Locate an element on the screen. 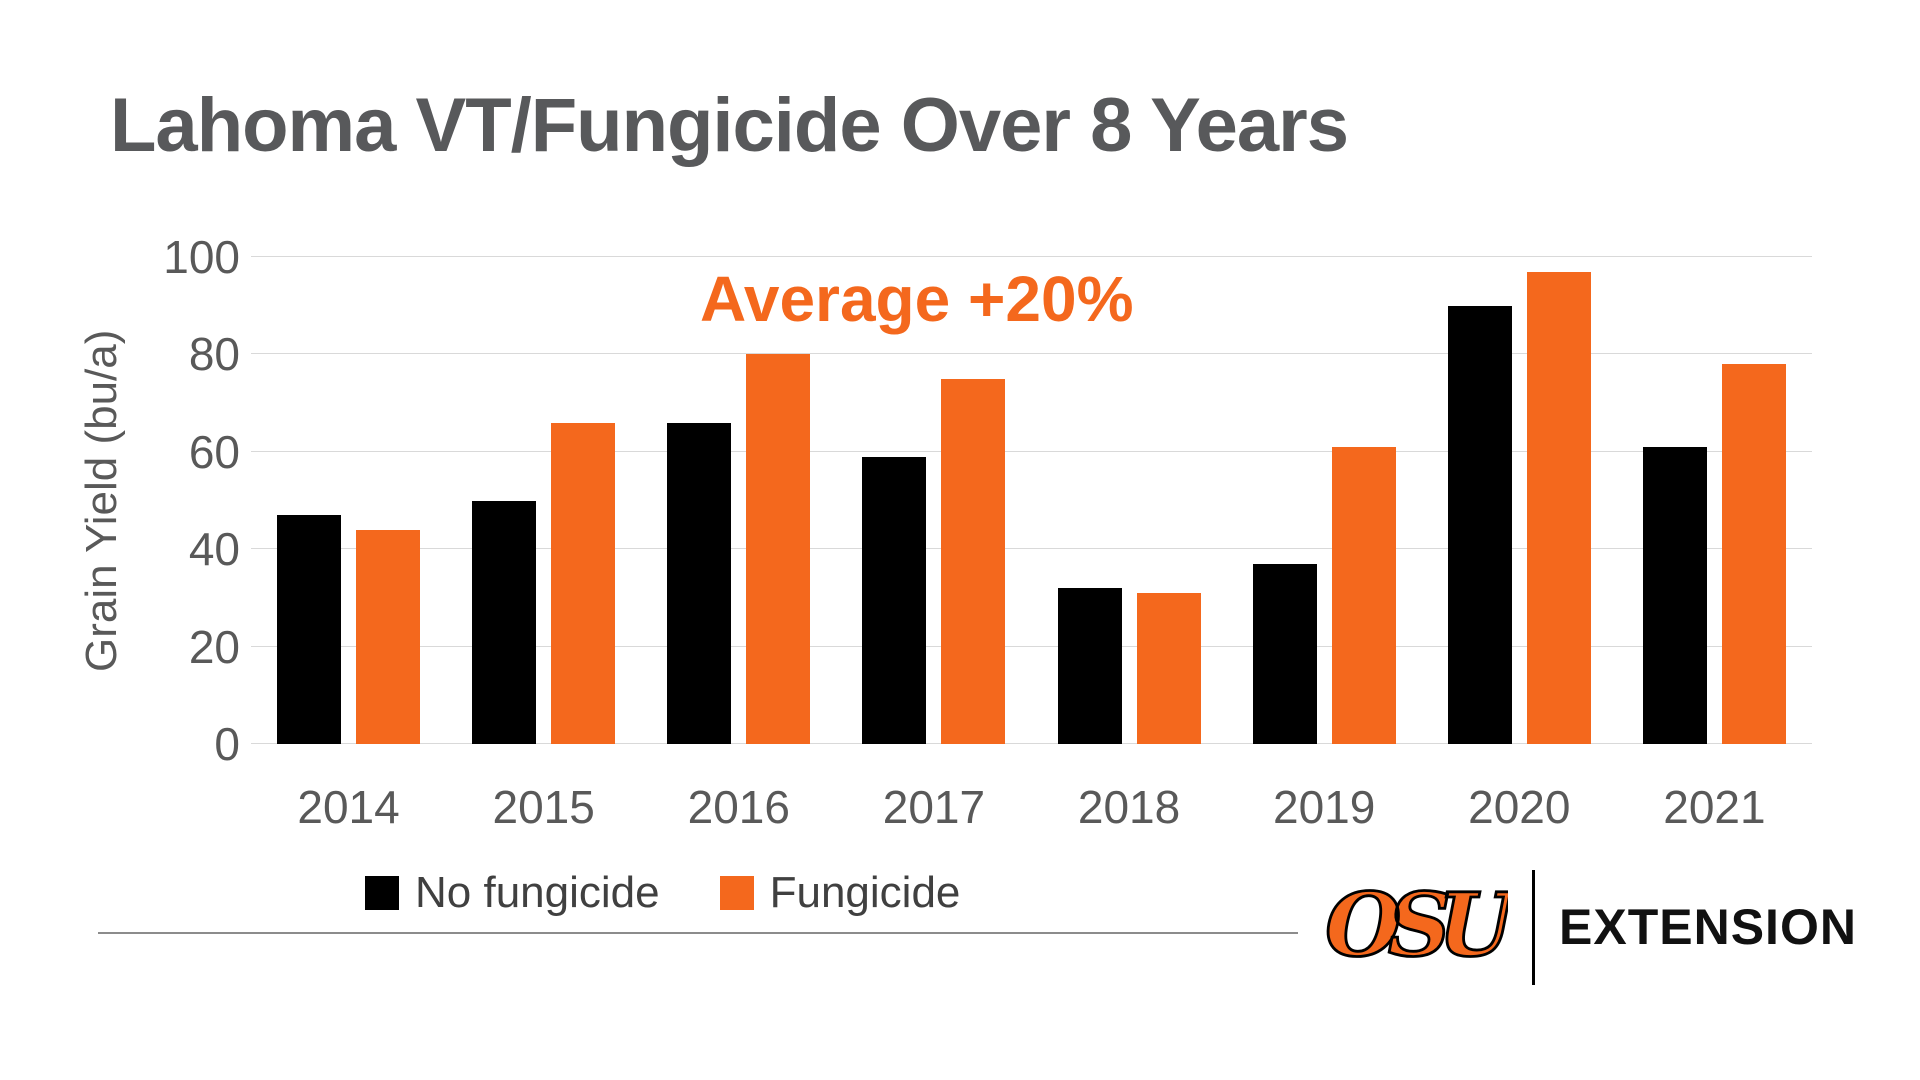 The width and height of the screenshot is (1920, 1080). osu-logo-icon: OSU is located at coordinates (1416, 925).